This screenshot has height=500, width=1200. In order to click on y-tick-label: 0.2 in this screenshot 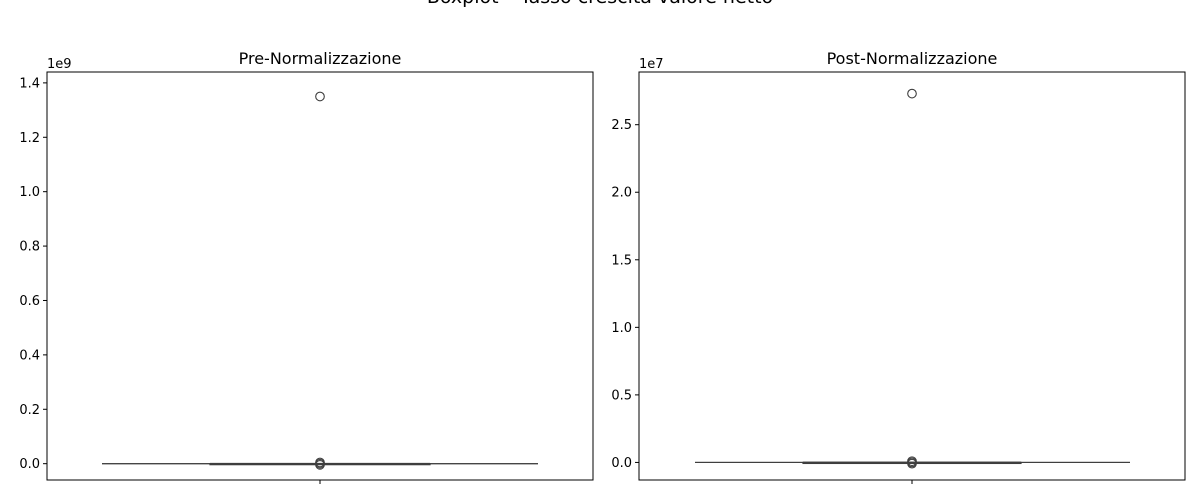, I will do `click(29, 410)`.